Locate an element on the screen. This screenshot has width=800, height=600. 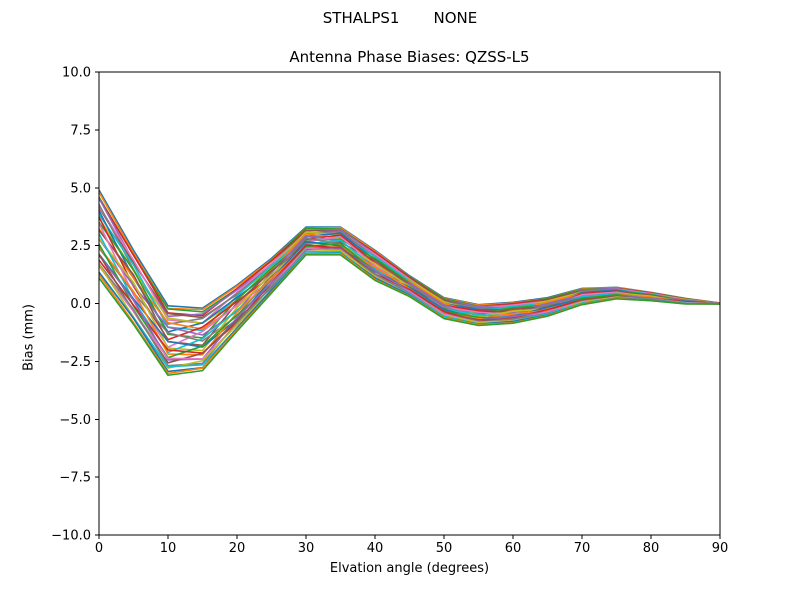
y-tick-label: −10.0 is located at coordinates (71, 536).